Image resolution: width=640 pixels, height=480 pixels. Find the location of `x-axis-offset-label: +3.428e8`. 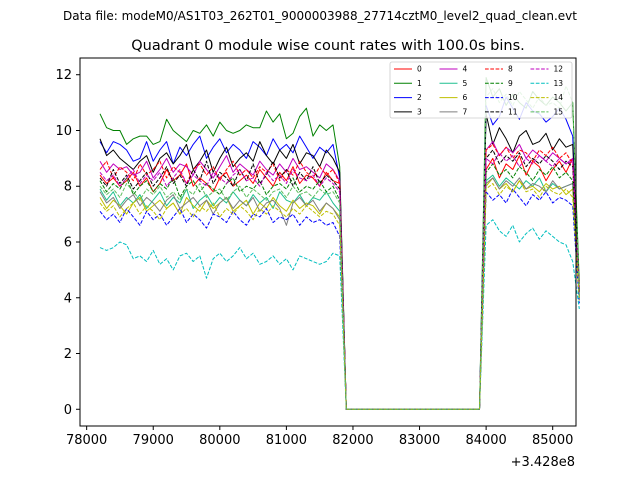

x-axis-offset-label: +3.428e8 is located at coordinates (543, 462).